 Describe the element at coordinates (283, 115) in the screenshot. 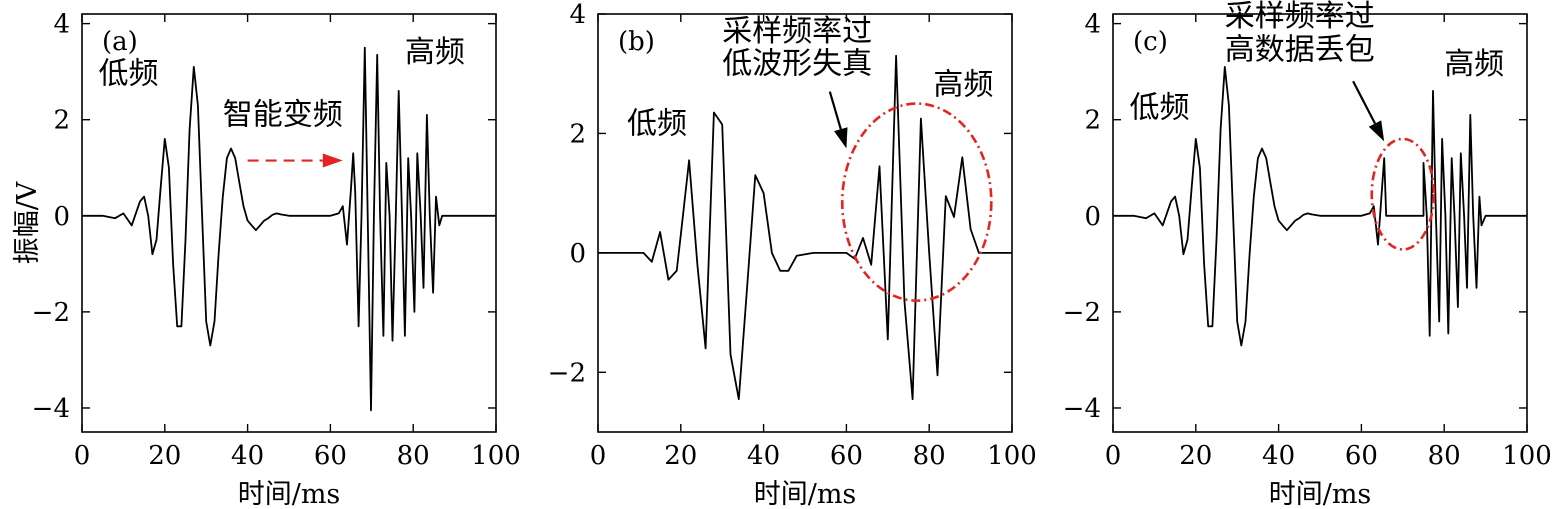

I see `annotation-text: 智能变频` at that location.